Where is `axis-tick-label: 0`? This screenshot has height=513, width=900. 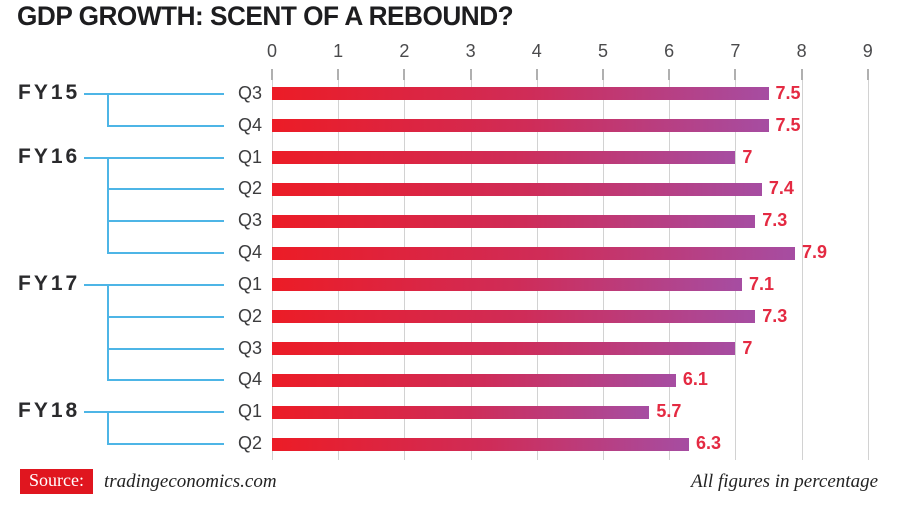 axis-tick-label: 0 is located at coordinates (271, 51).